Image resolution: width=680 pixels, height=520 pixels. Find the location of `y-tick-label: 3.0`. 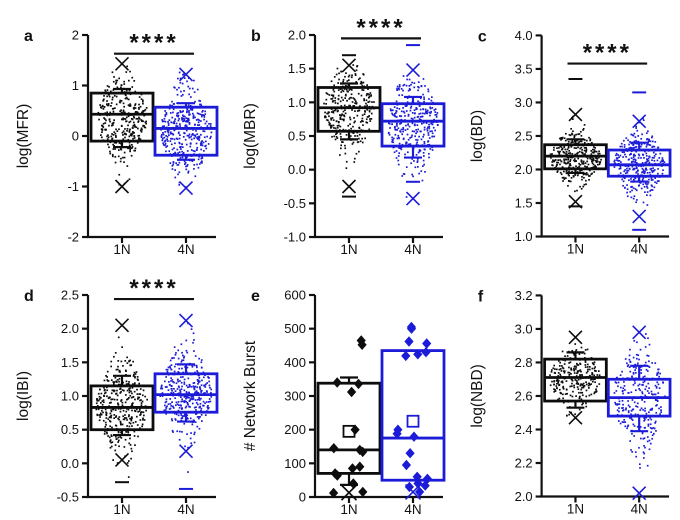

y-tick-label: 3.0 is located at coordinates (524, 328).